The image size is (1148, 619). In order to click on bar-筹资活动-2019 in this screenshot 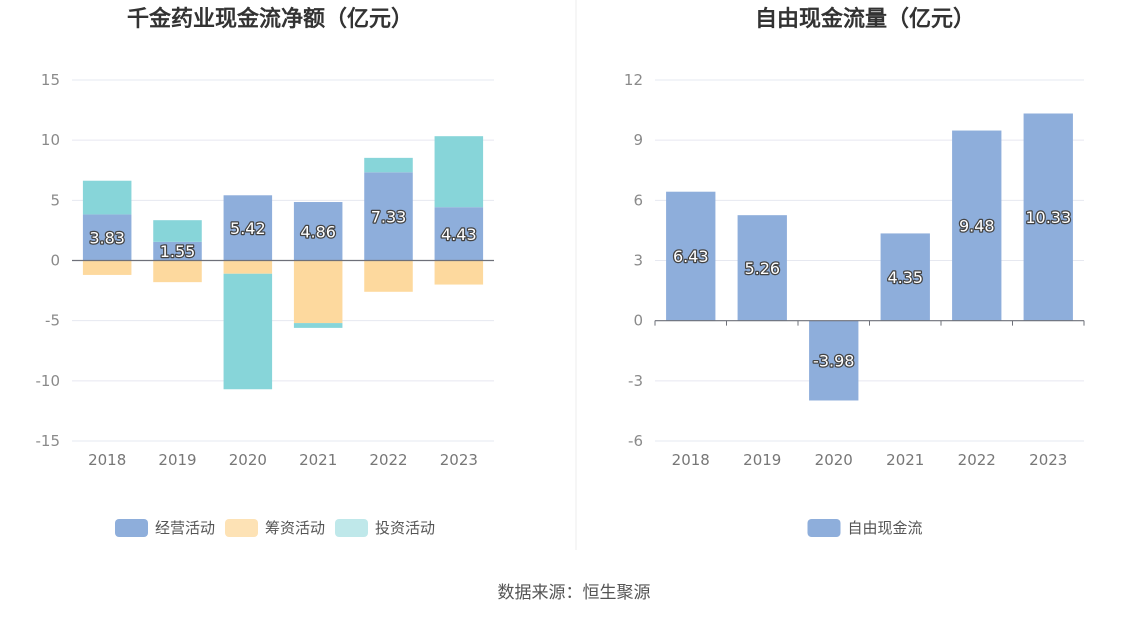, I will do `click(177, 271)`.